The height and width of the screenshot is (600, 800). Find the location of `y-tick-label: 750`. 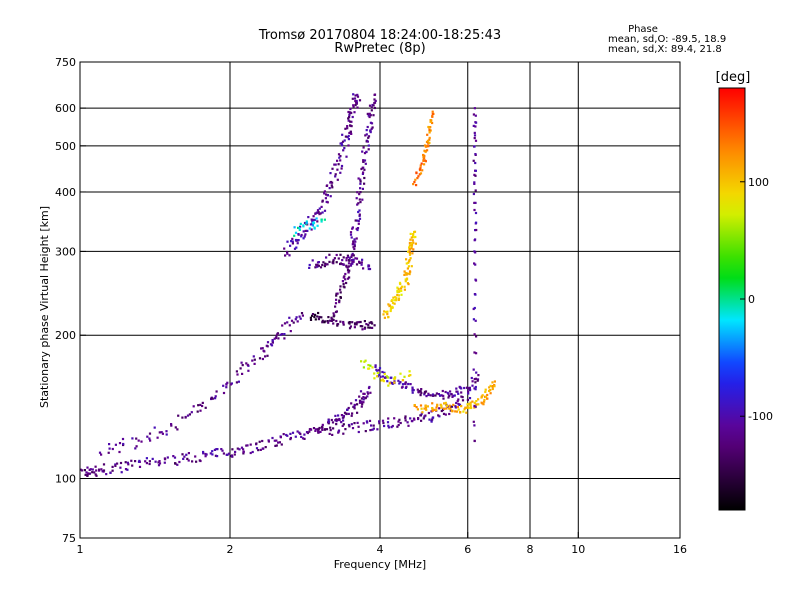

y-tick-label: 750 is located at coordinates (65, 62).